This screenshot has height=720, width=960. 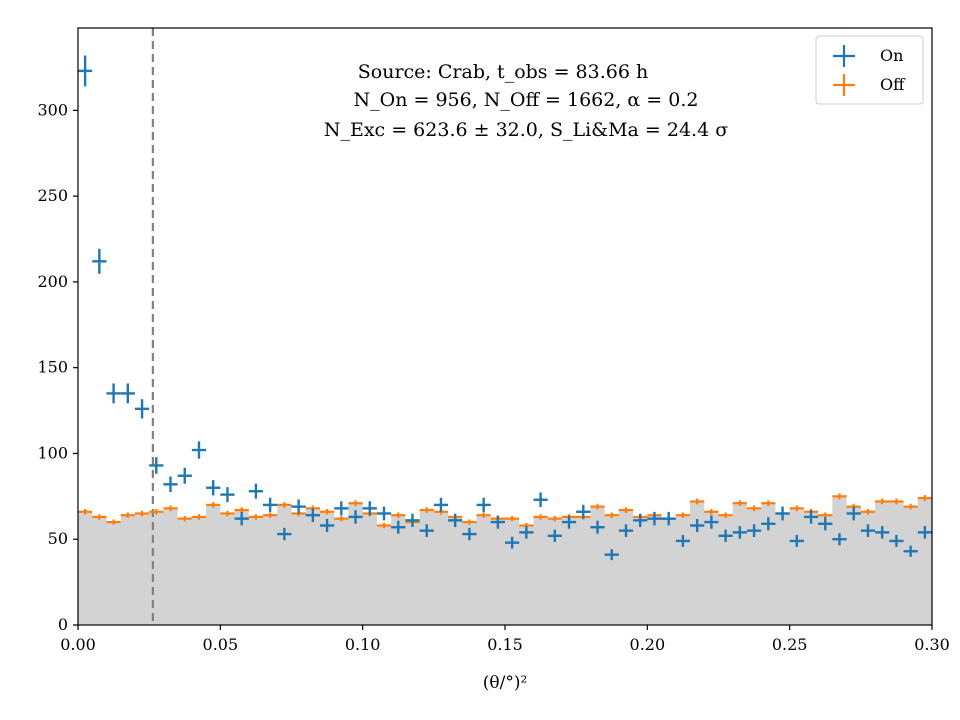 What do you see at coordinates (844, 85) in the screenshot?
I see `legend-marker-off` at bounding box center [844, 85].